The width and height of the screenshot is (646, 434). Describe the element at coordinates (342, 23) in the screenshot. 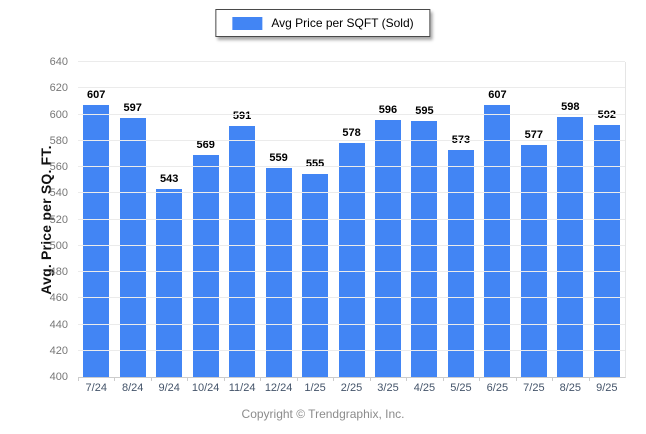

I see `legend-label: Avg Price per SQFT (Sold)` at that location.